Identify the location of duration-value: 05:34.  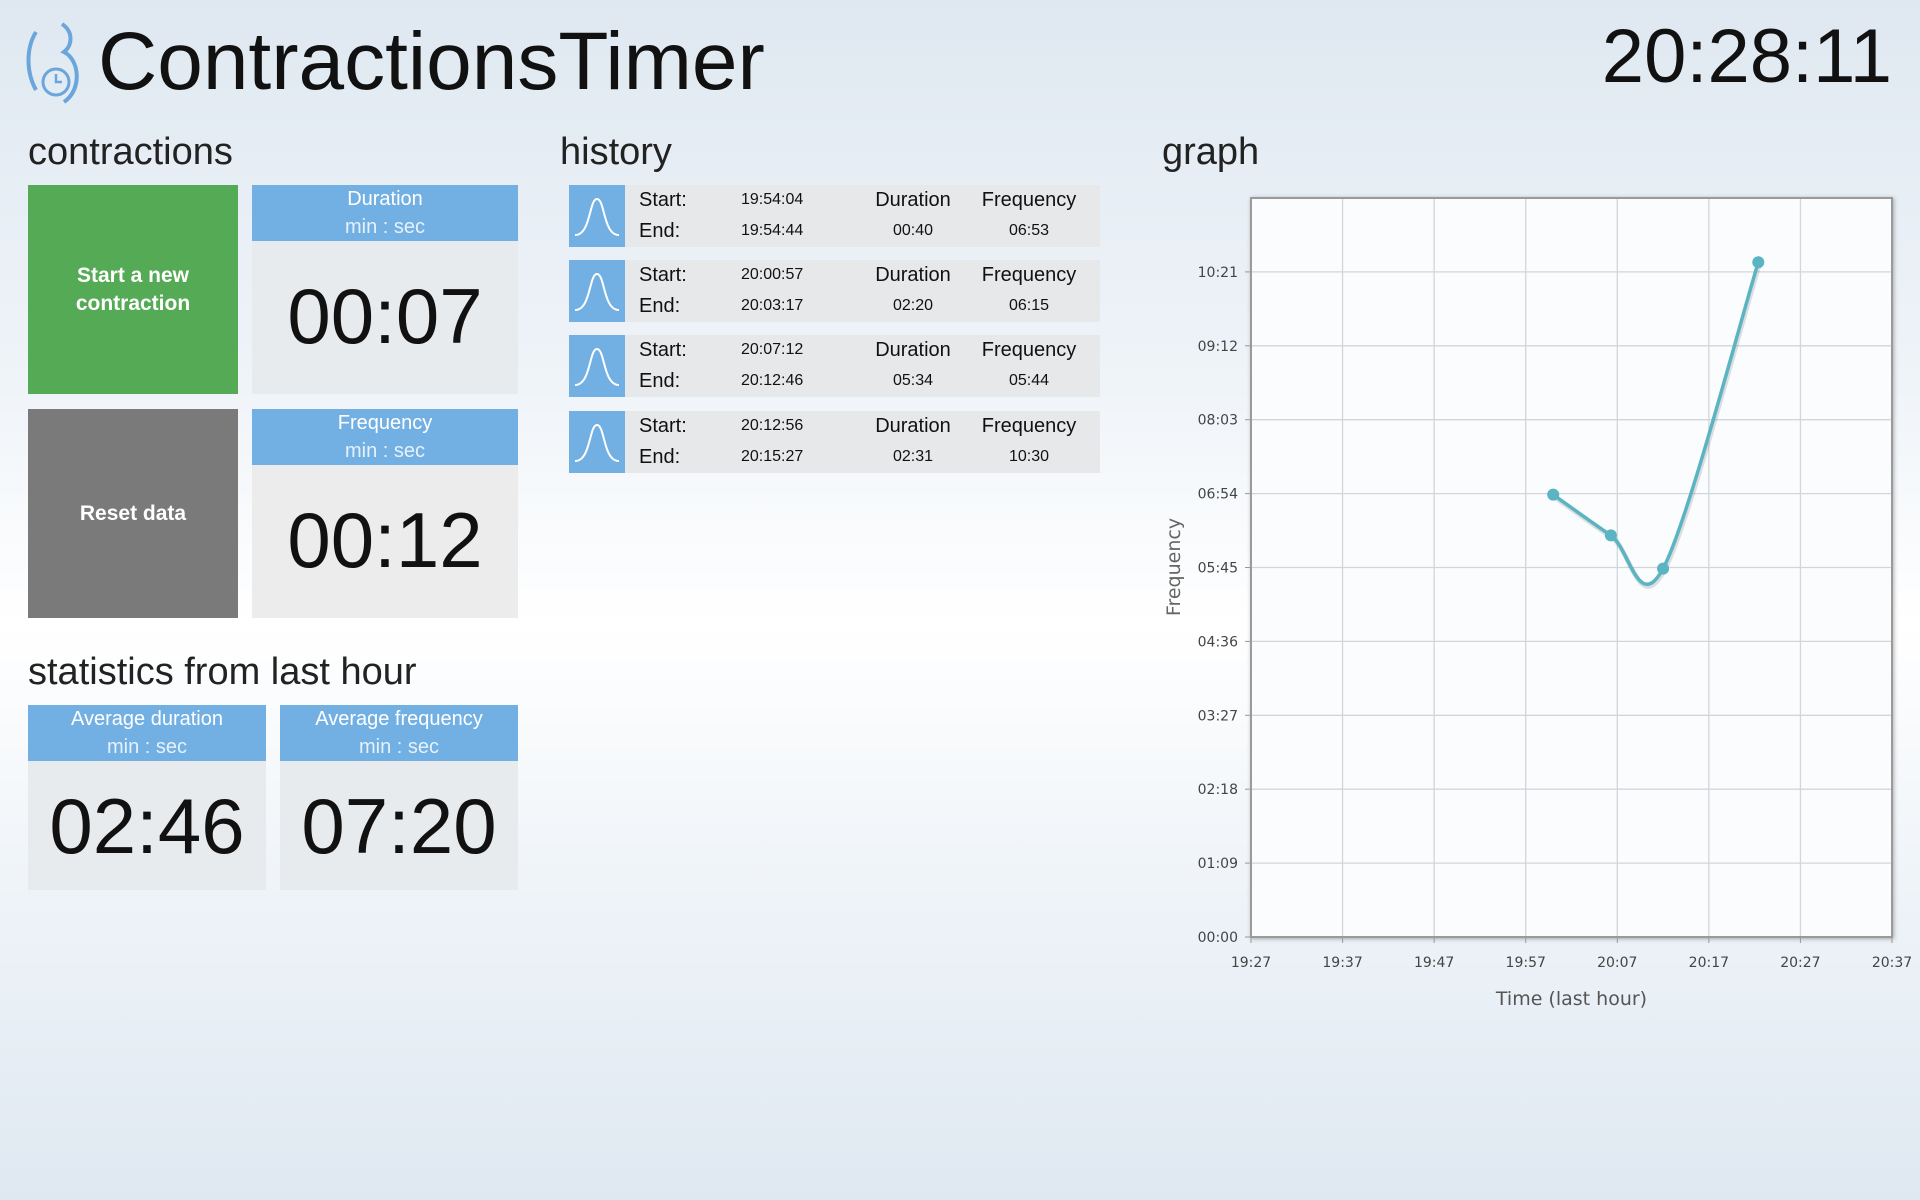
(913, 380).